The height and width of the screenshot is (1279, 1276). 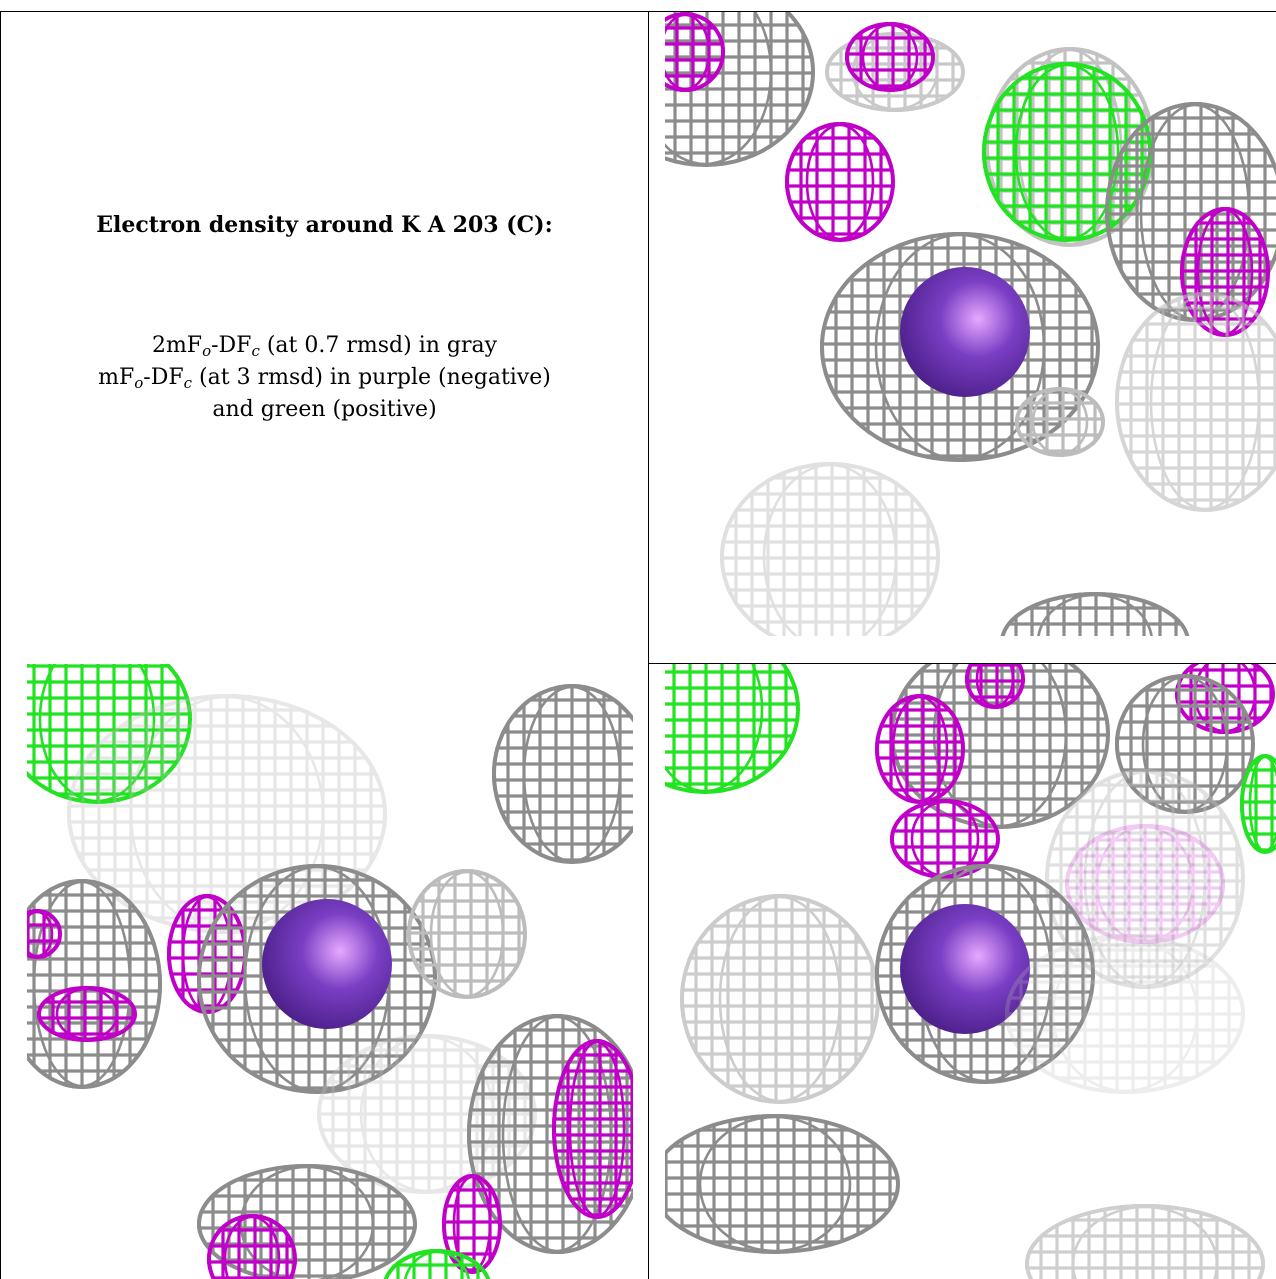 I want to click on caption-line2-part: -DF, so click(x=163, y=377).